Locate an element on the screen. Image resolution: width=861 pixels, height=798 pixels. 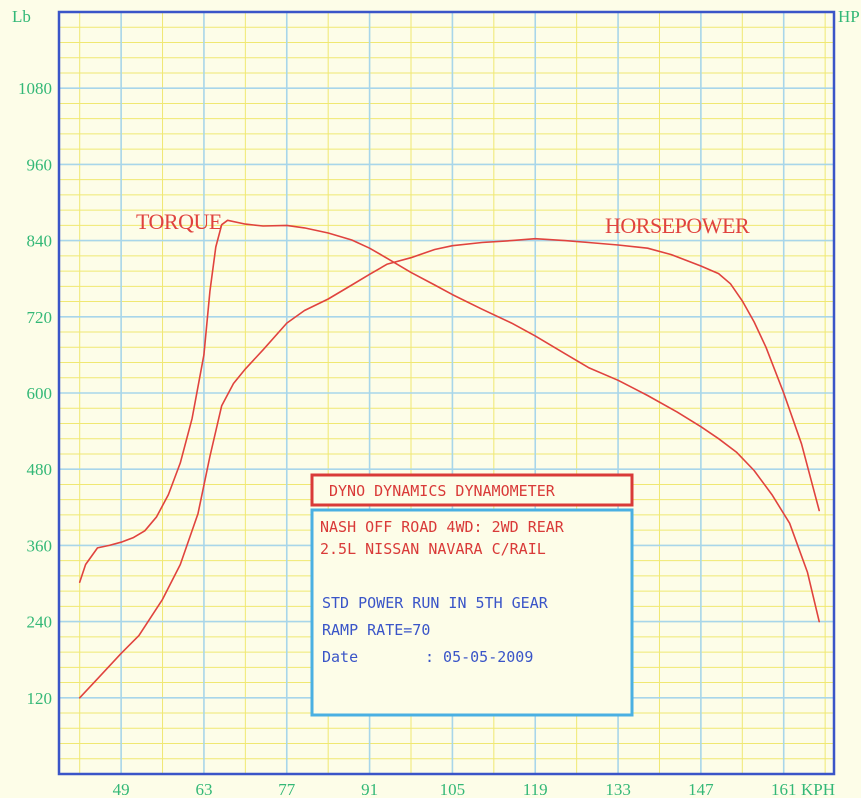
x-tick-label: 91 is located at coordinates (369, 789).